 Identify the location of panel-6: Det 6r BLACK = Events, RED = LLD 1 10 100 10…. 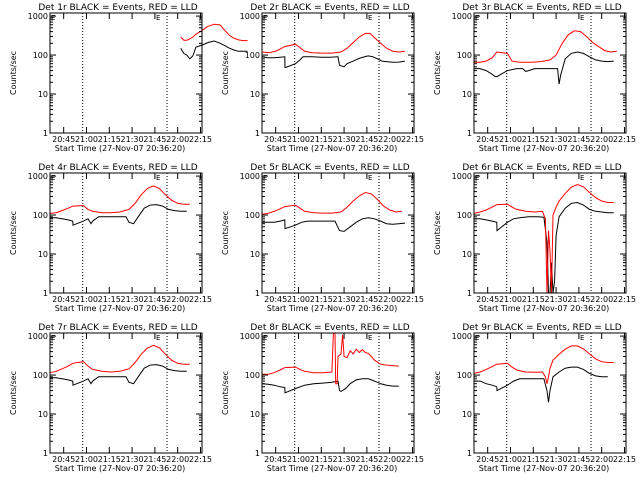
(534, 238).